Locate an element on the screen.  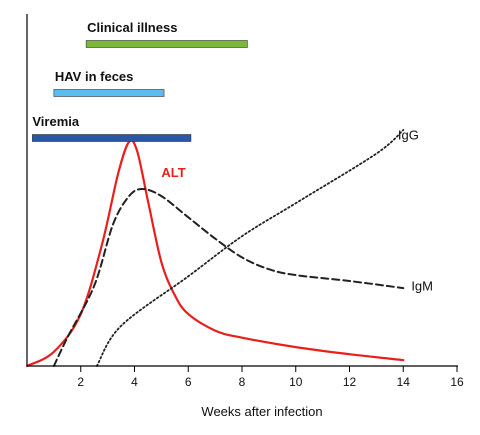
x-axis-ticks: 2 4 6 8 10 12 14 16 is located at coordinates (270, 377).